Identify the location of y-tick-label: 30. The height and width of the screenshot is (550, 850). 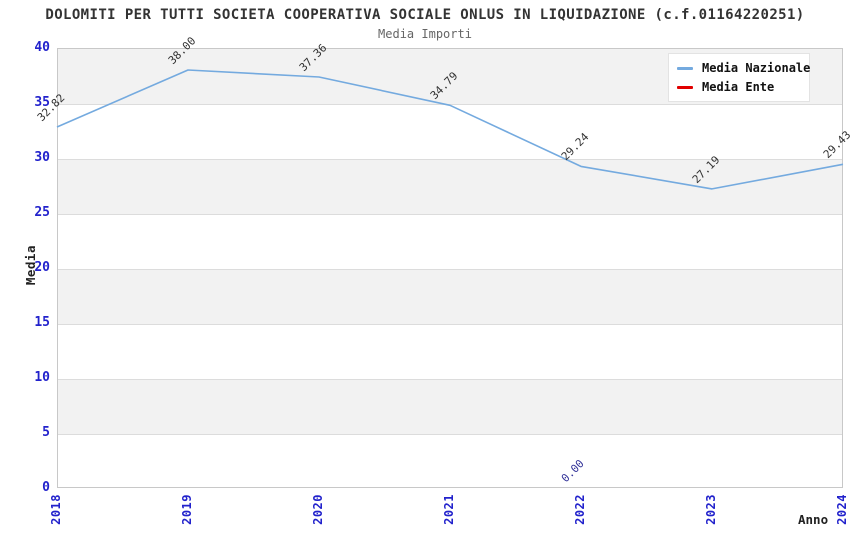
(42, 157).